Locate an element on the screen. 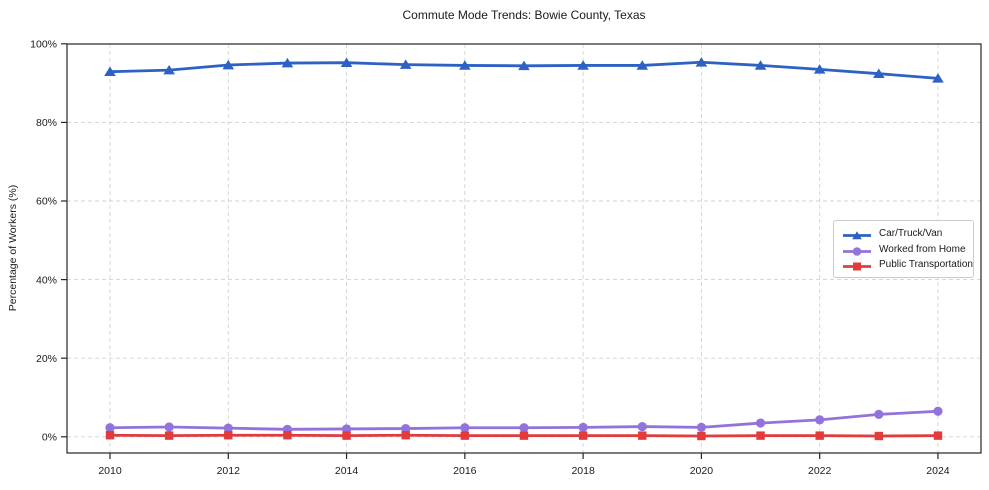 The width and height of the screenshot is (989, 490). y-tick-label: 0% is located at coordinates (49, 438).